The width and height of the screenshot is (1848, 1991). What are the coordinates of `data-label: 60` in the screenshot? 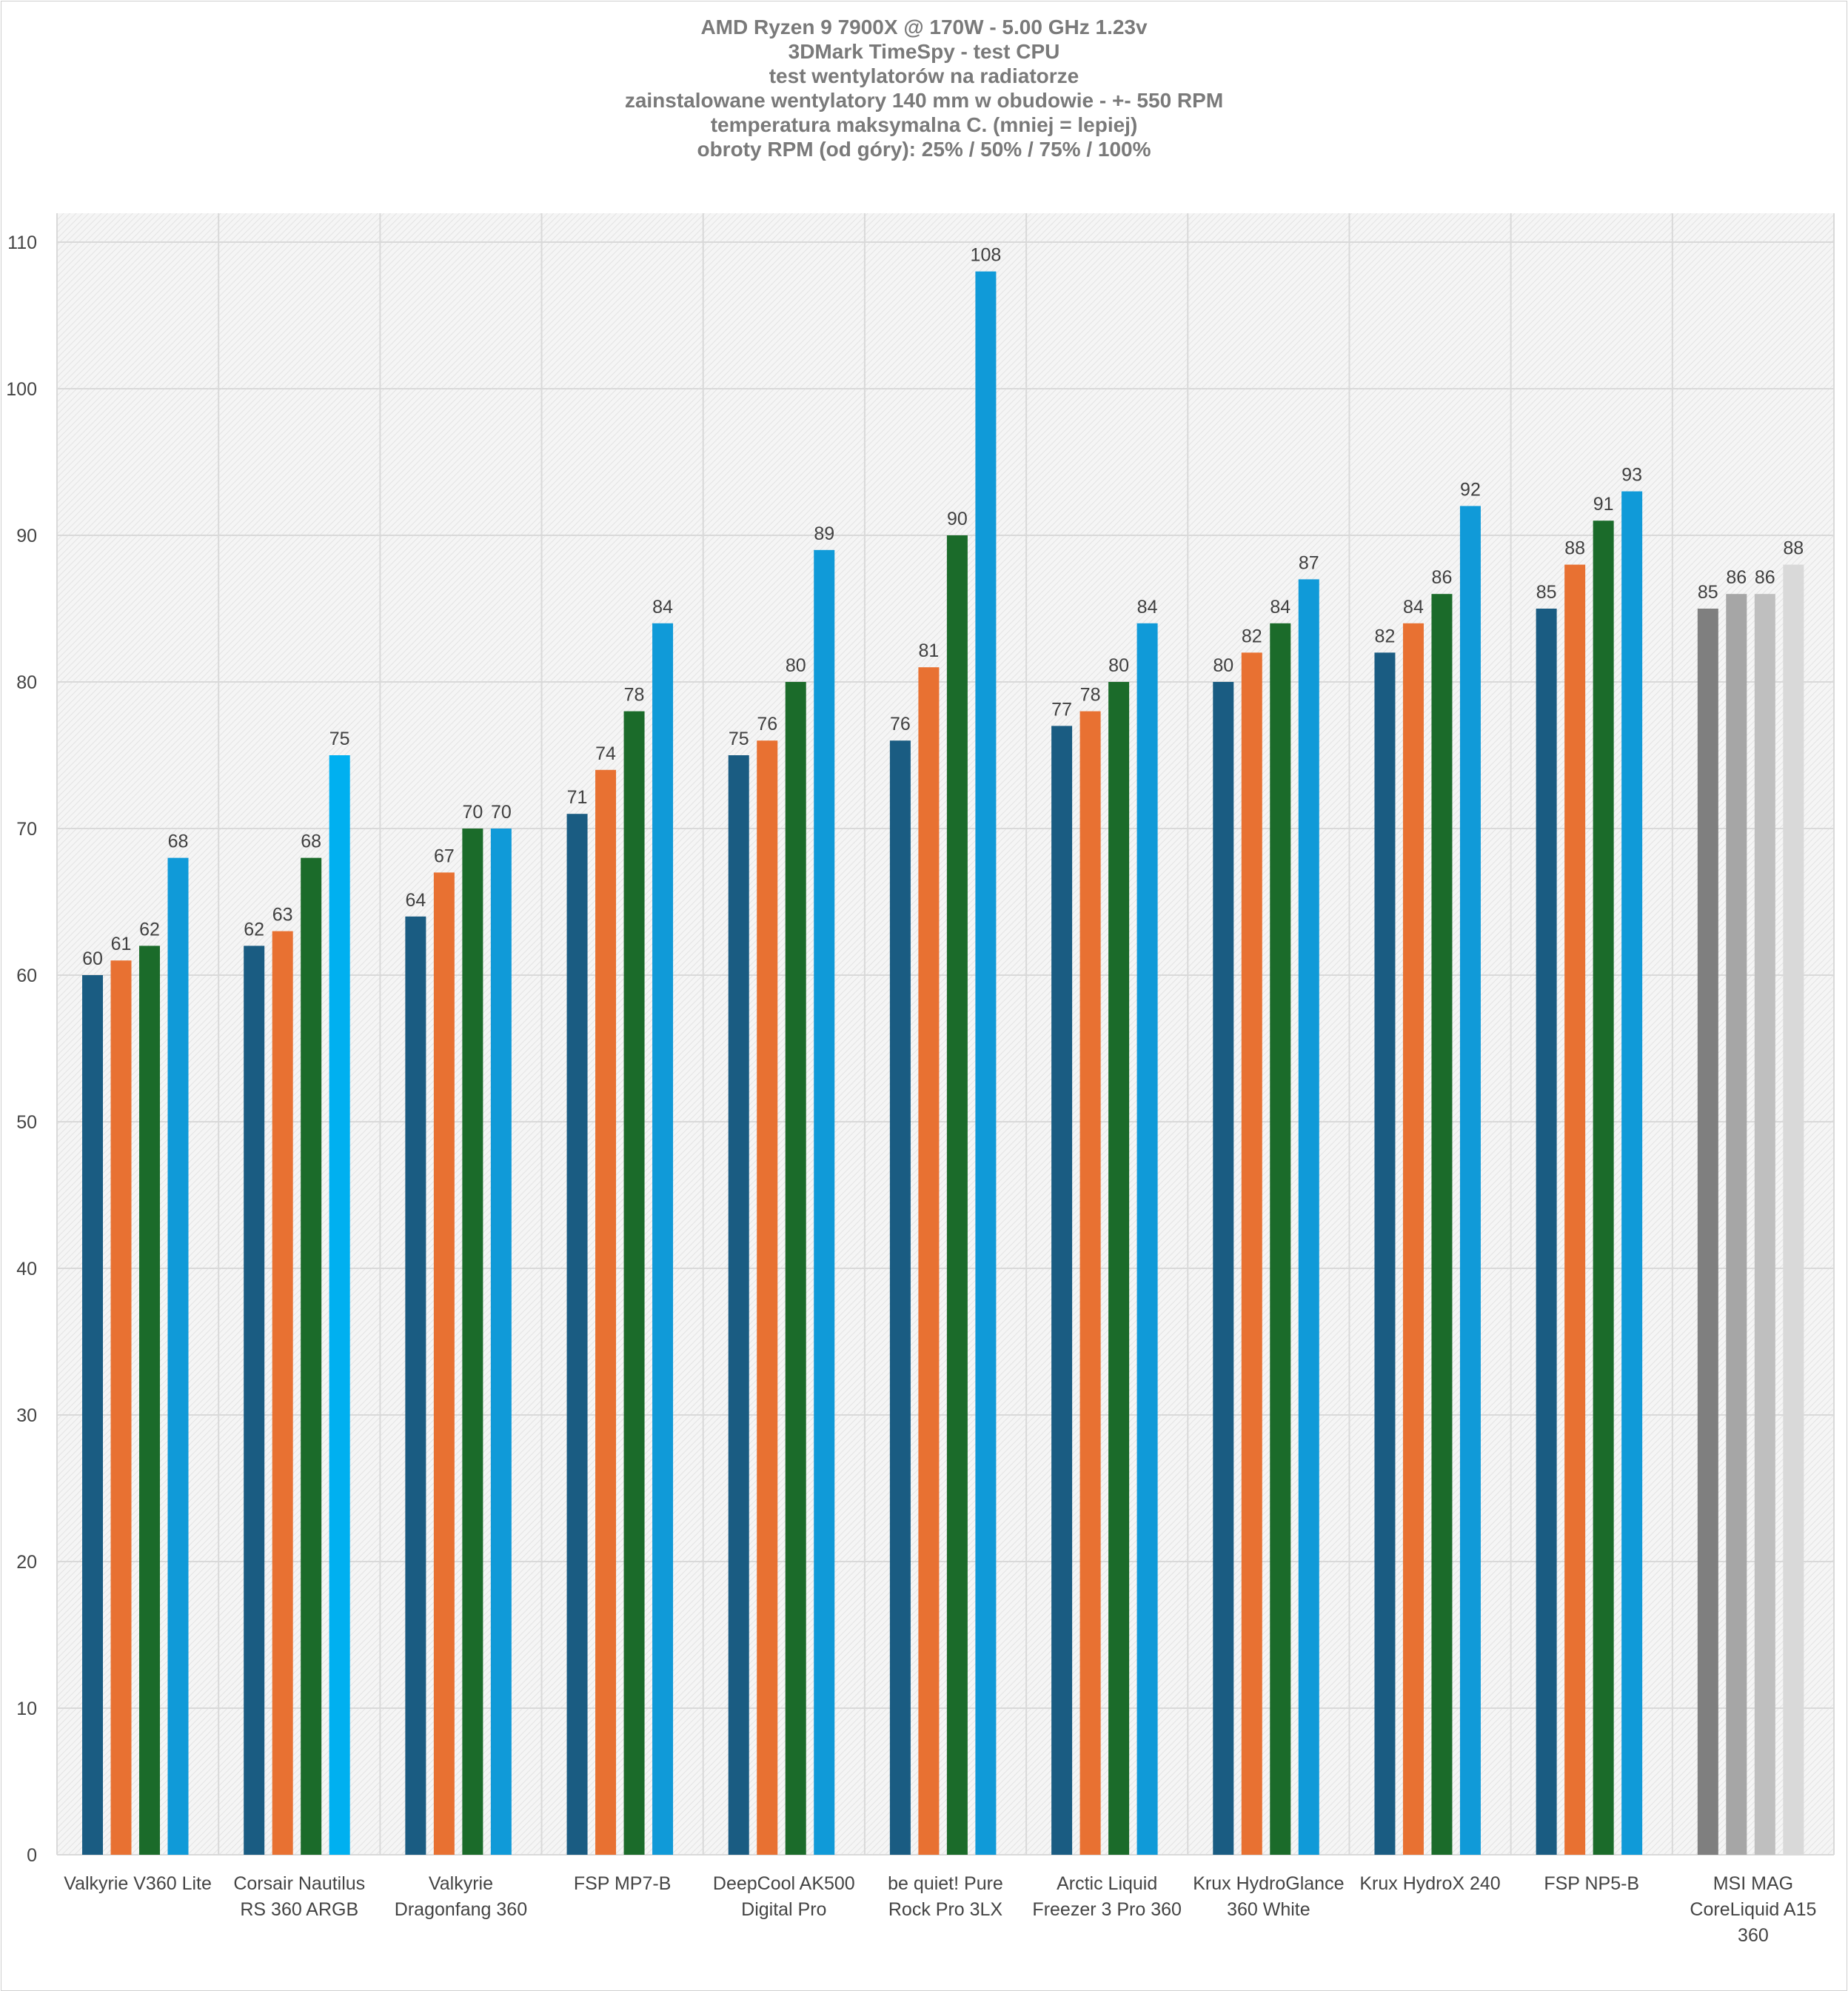 It's located at (92, 959).